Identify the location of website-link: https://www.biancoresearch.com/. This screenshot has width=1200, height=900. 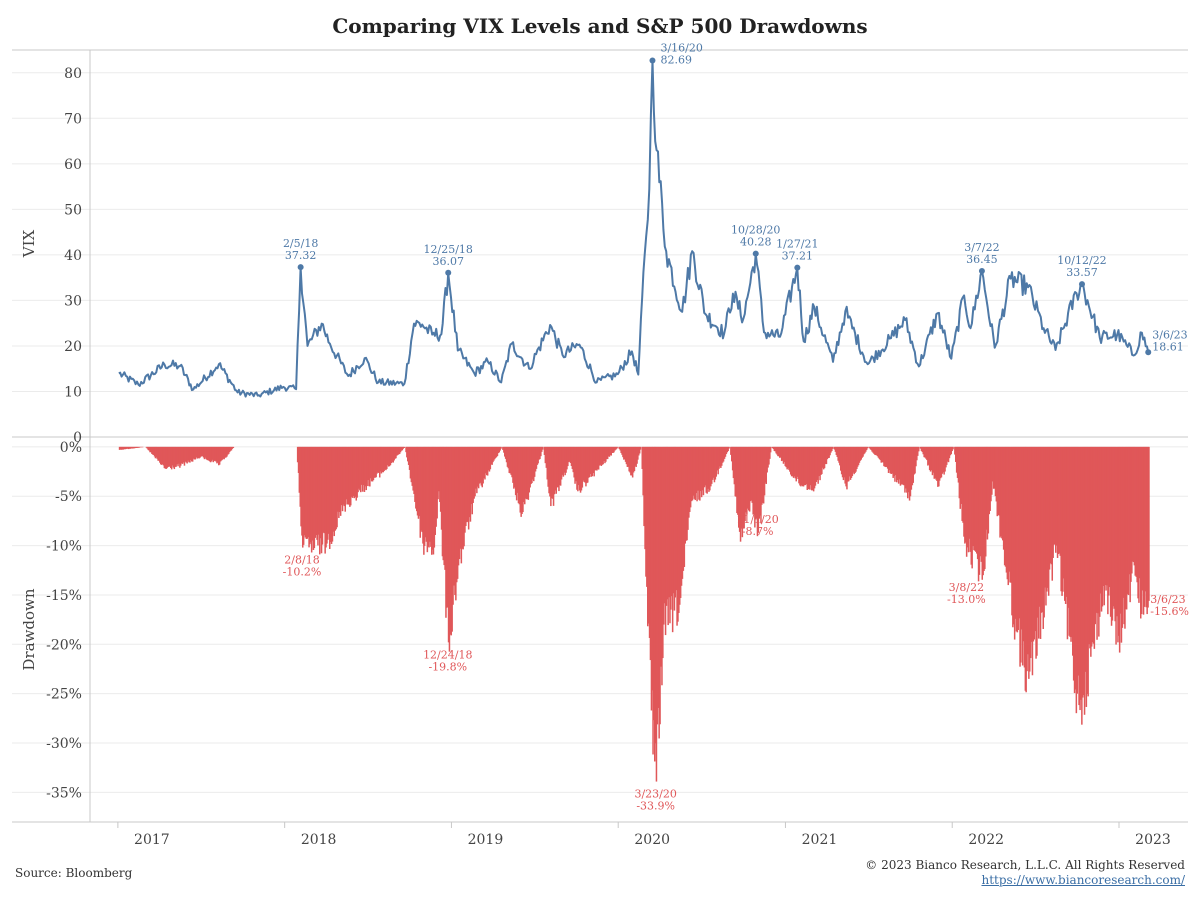
(1083, 880).